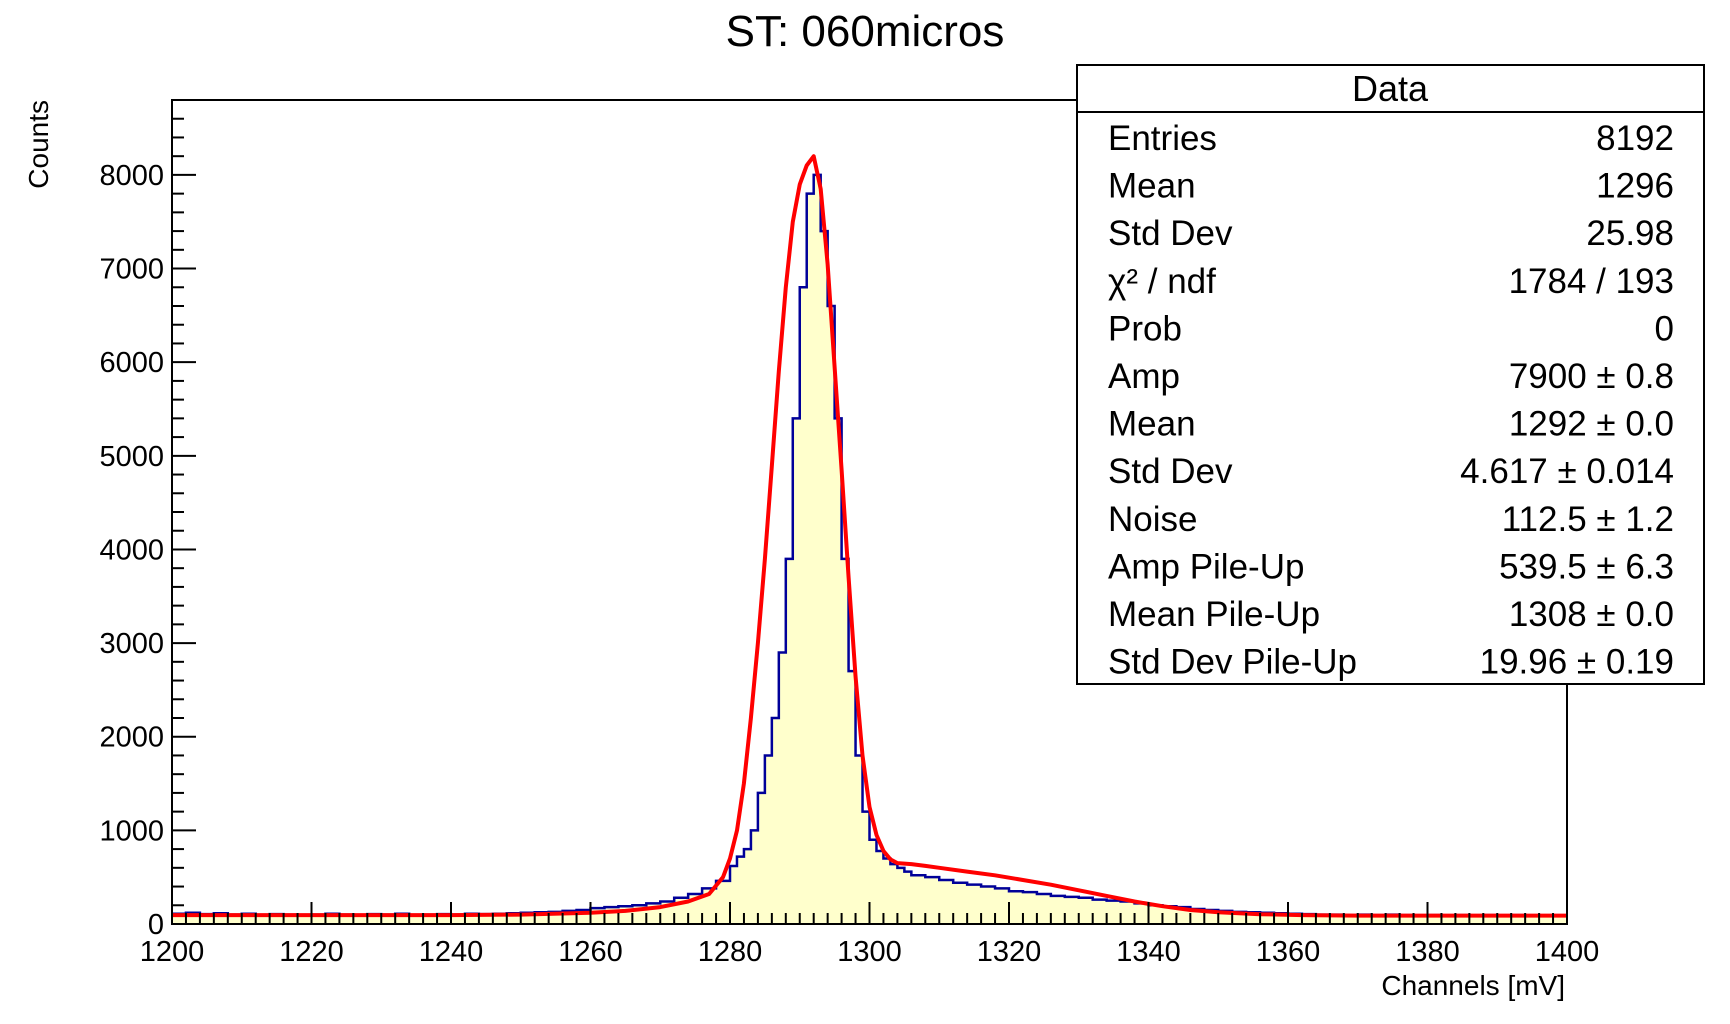  What do you see at coordinates (1591, 424) in the screenshot?
I see `stats-row-value: 1292 ± 0.0` at bounding box center [1591, 424].